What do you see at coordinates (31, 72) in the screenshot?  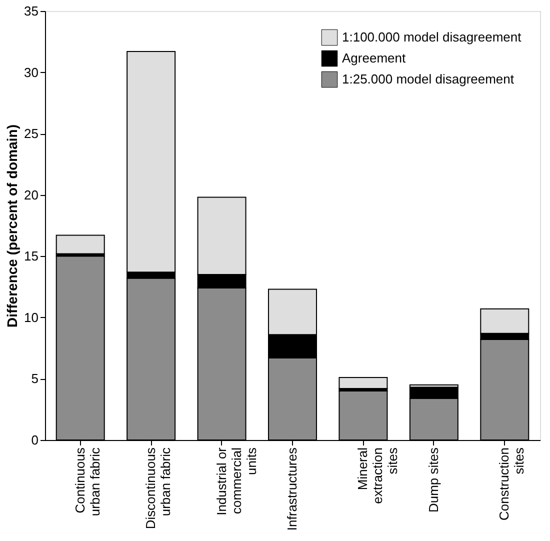 I see `y-tick-label: 30` at bounding box center [31, 72].